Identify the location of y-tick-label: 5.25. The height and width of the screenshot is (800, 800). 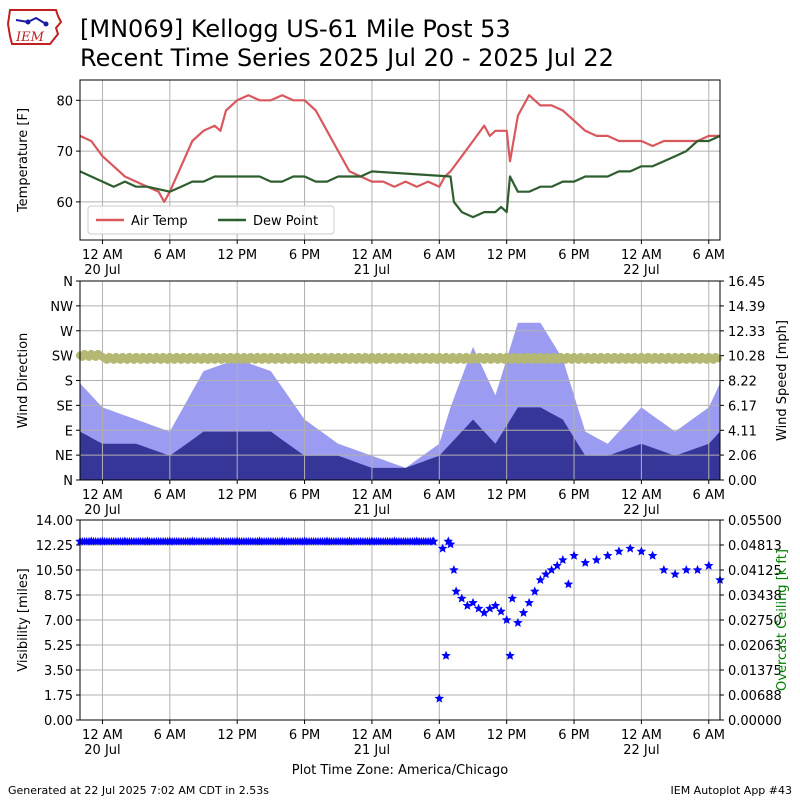
(58, 646).